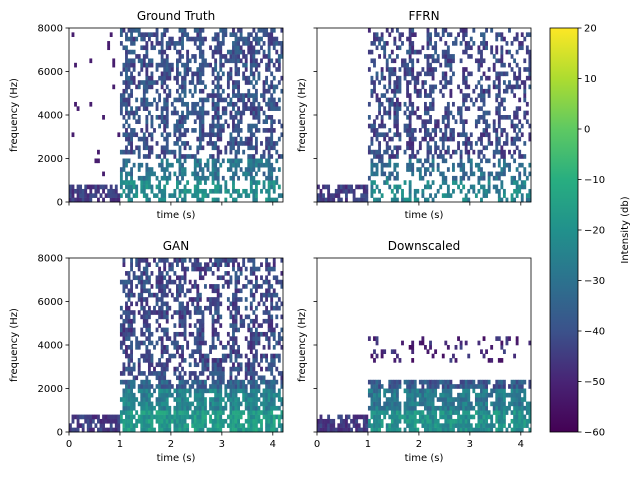 The width and height of the screenshot is (640, 480). I want to click on panel-title: FFRN, so click(423, 16).